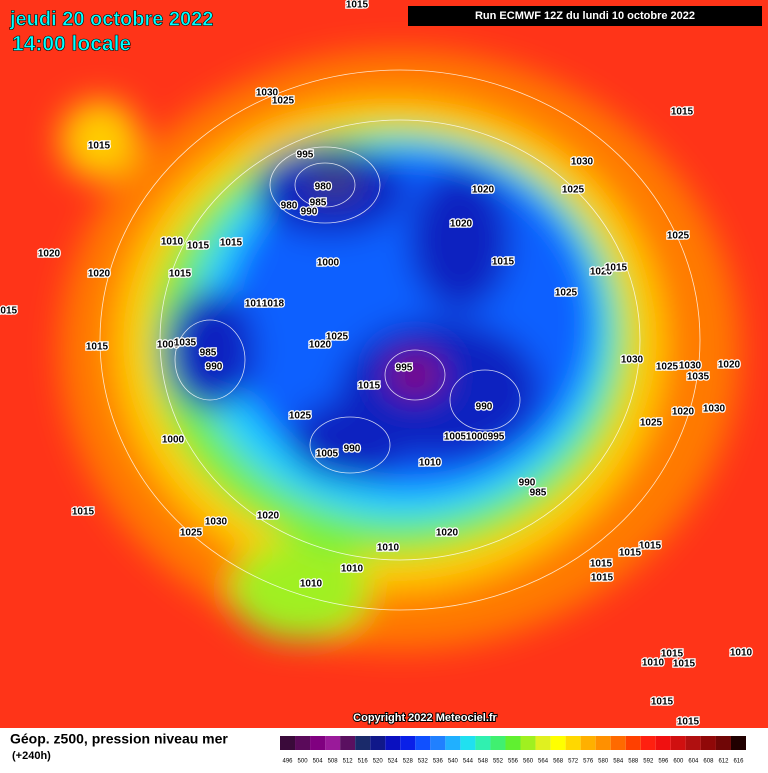 This screenshot has width=768, height=773. What do you see at coordinates (289, 206) in the screenshot?
I see `isobar-label: 980` at bounding box center [289, 206].